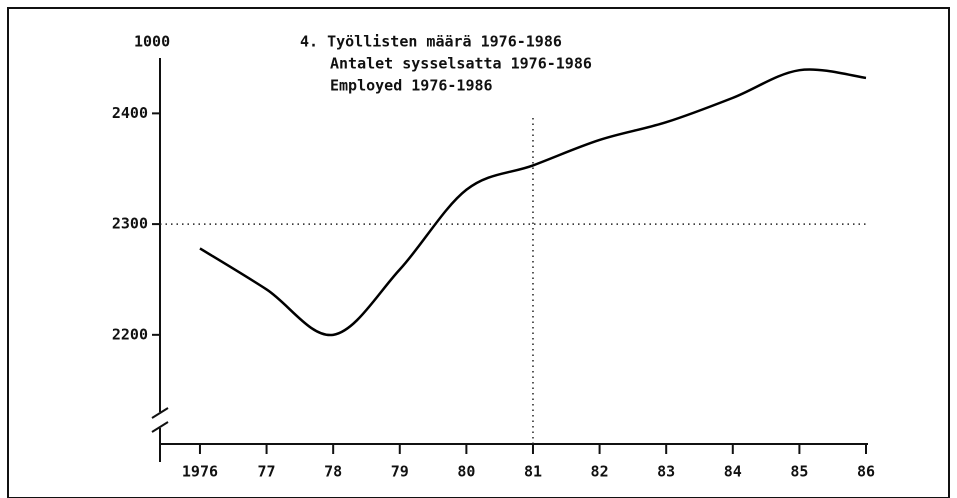 Image resolution: width=957 pixels, height=498 pixels. Describe the element at coordinates (130, 224) in the screenshot. I see `y-tick-label: 2300` at that location.